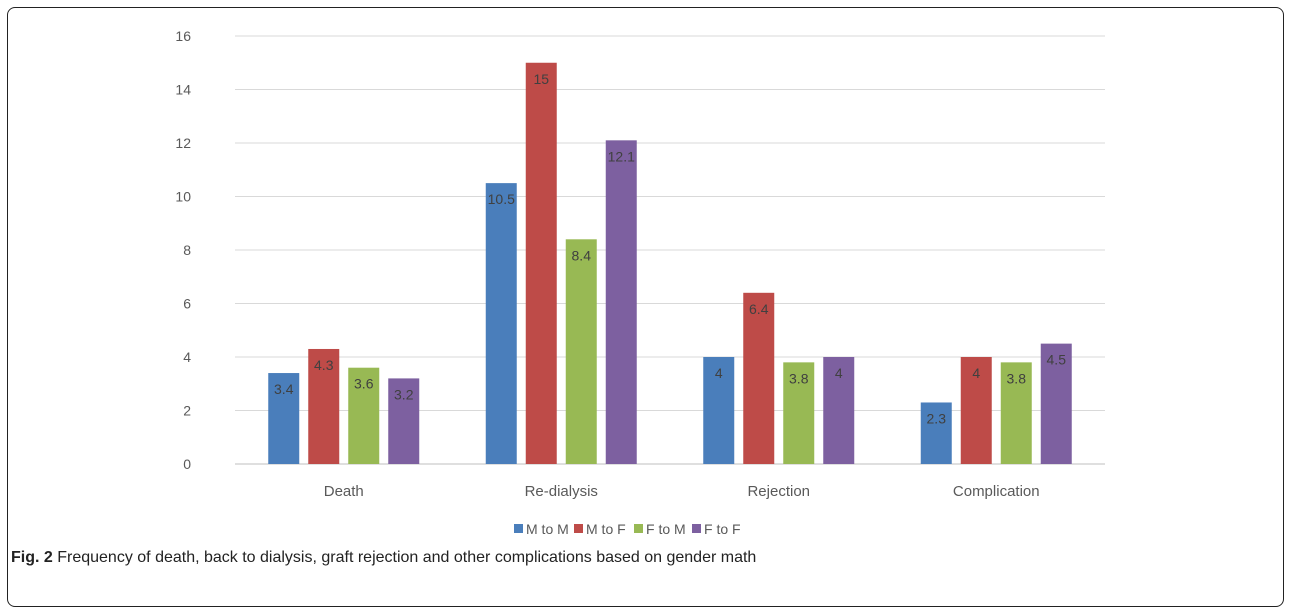 The width and height of the screenshot is (1292, 607). What do you see at coordinates (682, 491) in the screenshot?
I see `x-axis-ticks: Death Re-dialysis Rejection Complication` at bounding box center [682, 491].